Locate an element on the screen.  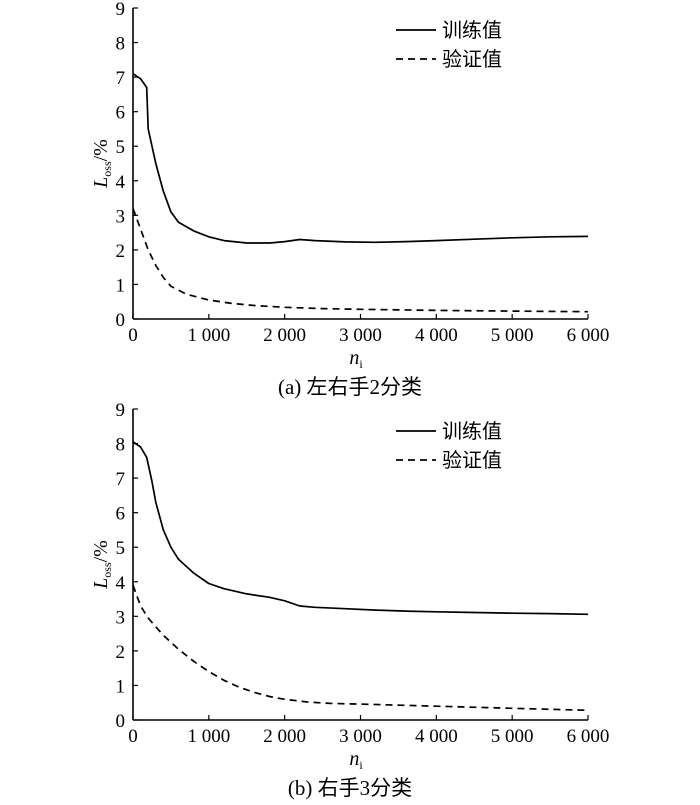
panel-caption: (a) 左右手2分类 is located at coordinates (350, 387).